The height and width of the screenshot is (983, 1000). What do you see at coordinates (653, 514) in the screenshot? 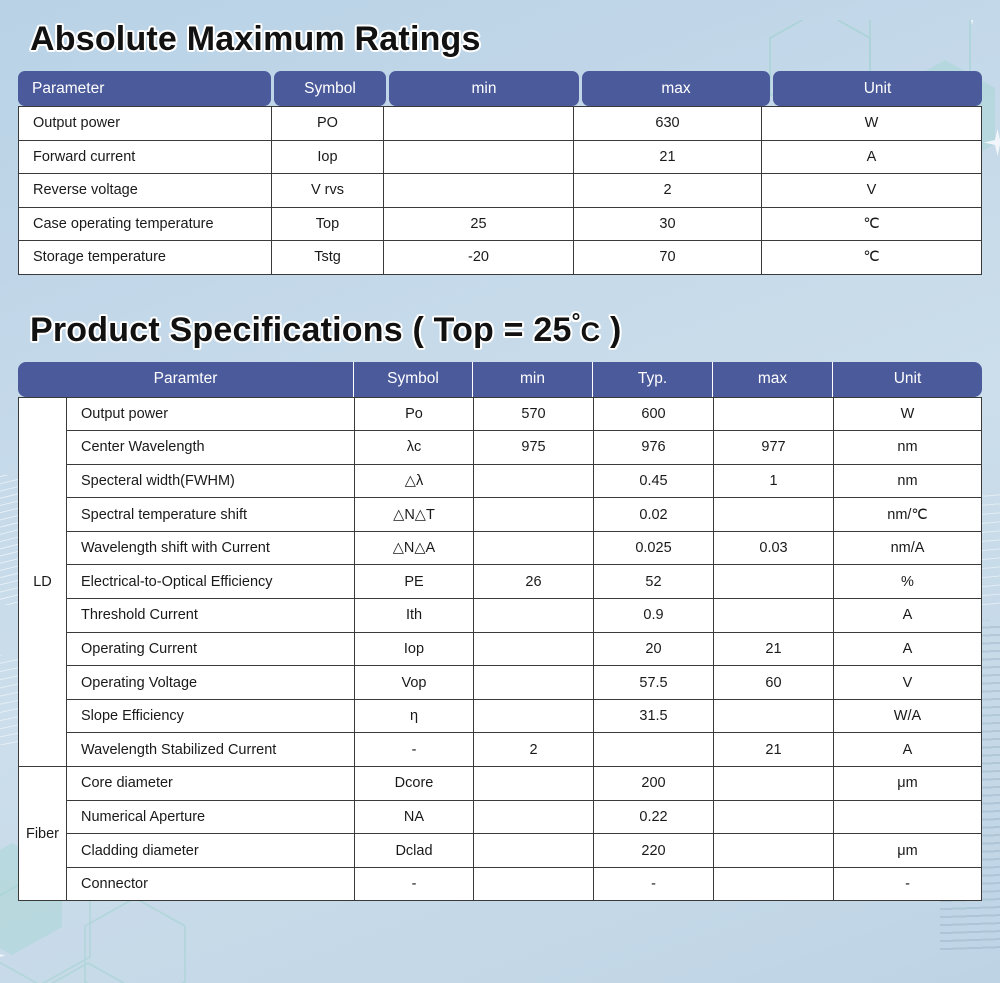
I see `cell-typ: 0.02` at bounding box center [653, 514].